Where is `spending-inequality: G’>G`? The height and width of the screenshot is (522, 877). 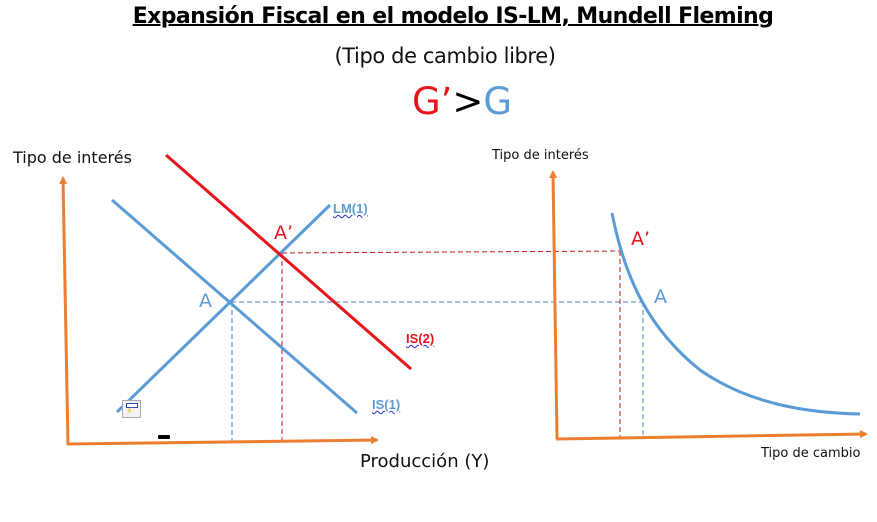 spending-inequality: G’>G is located at coordinates (438, 101).